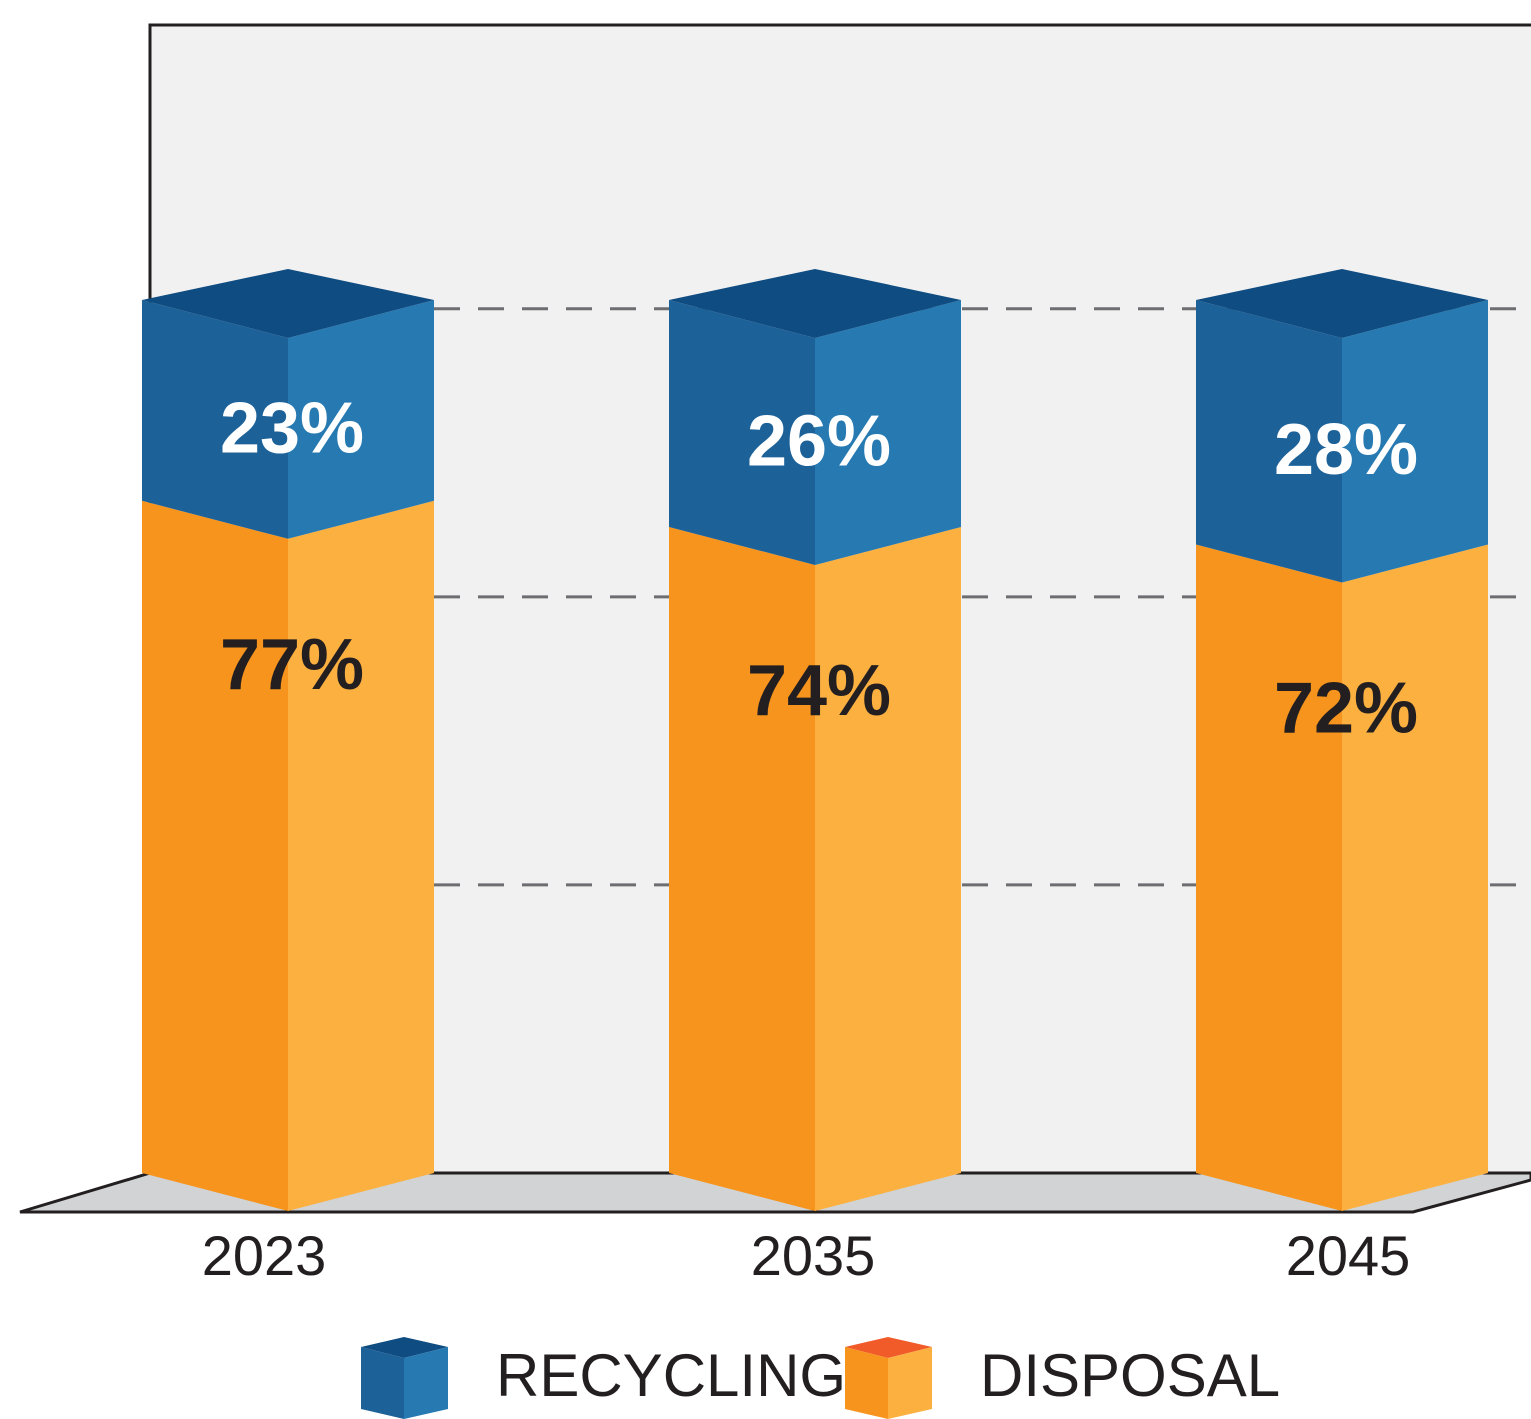 This screenshot has width=1531, height=1419. Describe the element at coordinates (292, 665) in the screenshot. I see `disposal-value-label: 77%` at that location.